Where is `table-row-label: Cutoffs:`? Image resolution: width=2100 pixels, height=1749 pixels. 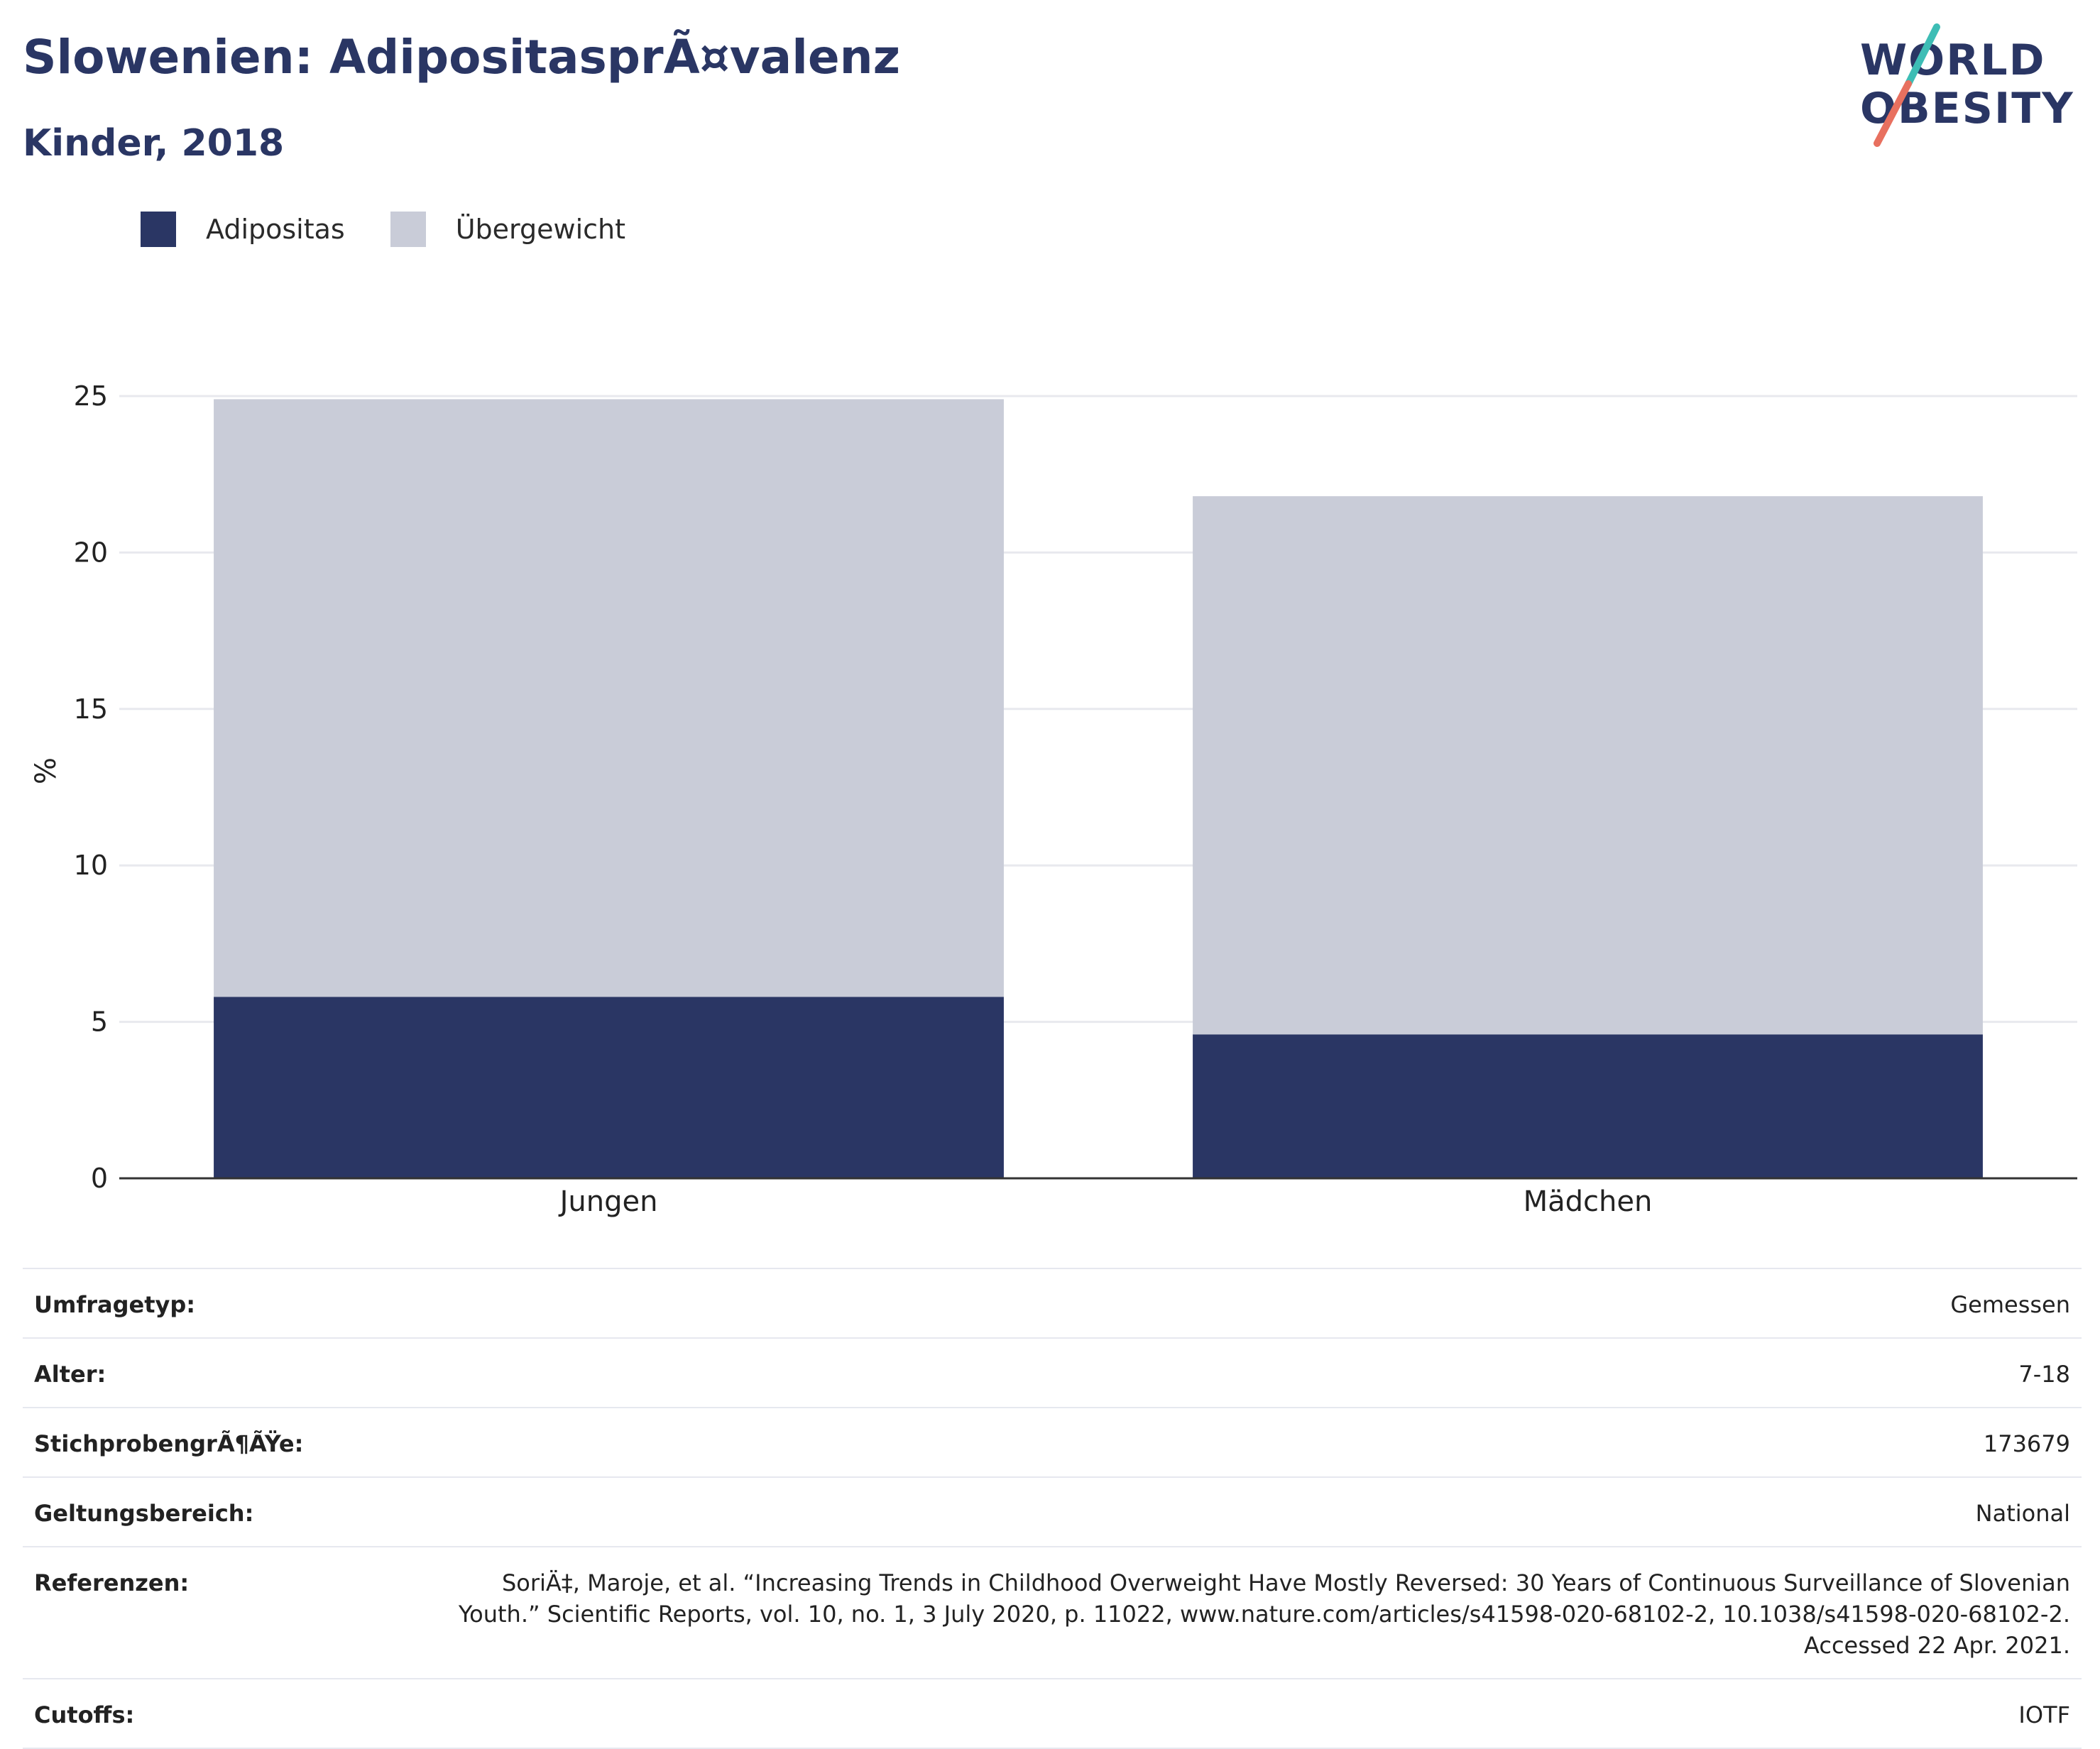
table-row-label: Cutoffs: is located at coordinates (233, 1714).